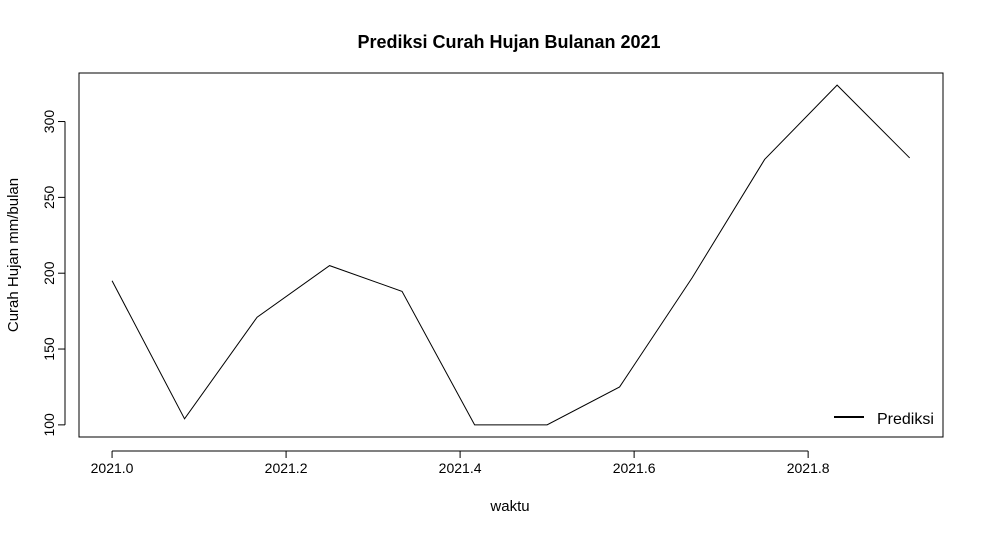 The image size is (983, 535). I want to click on legend-label-prediksi: Prediksi, so click(905, 419).